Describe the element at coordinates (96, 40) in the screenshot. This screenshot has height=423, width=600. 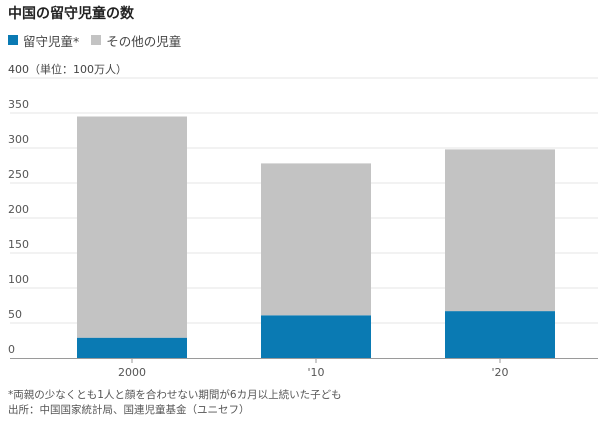
I see `legend-swatch-other-children` at that location.